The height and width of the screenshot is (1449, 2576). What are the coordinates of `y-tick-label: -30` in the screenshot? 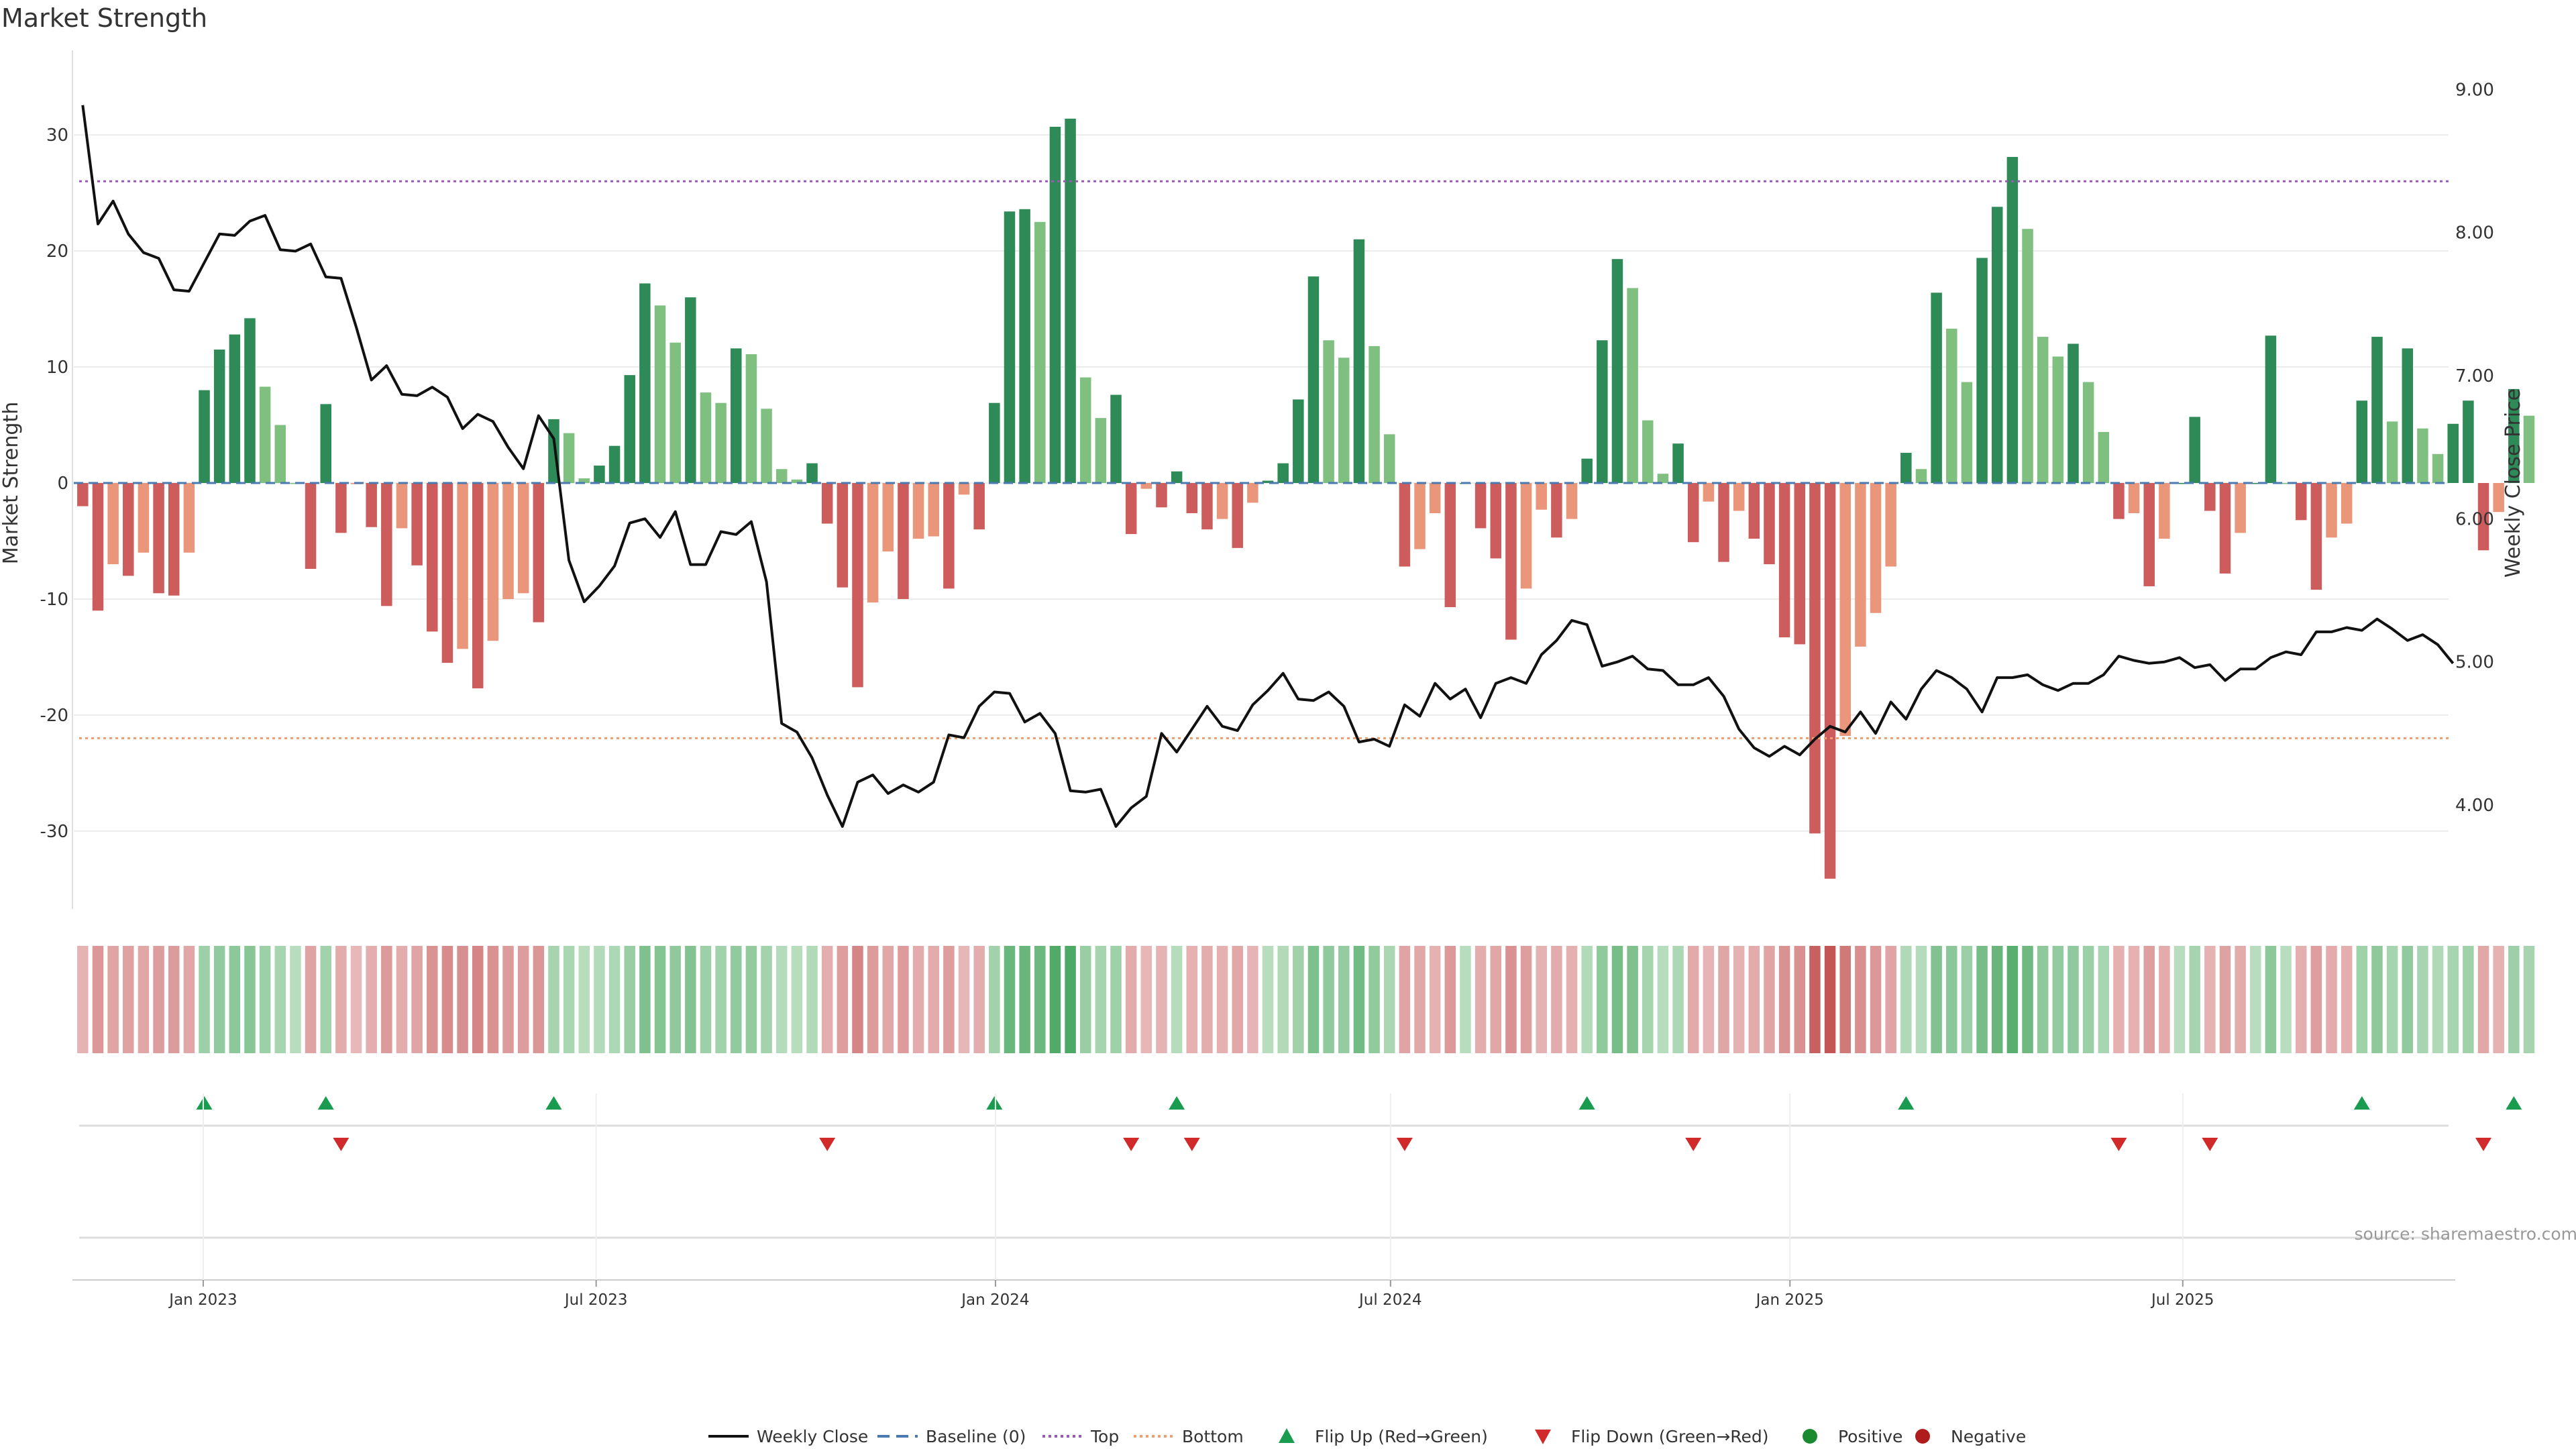 It's located at (54, 832).